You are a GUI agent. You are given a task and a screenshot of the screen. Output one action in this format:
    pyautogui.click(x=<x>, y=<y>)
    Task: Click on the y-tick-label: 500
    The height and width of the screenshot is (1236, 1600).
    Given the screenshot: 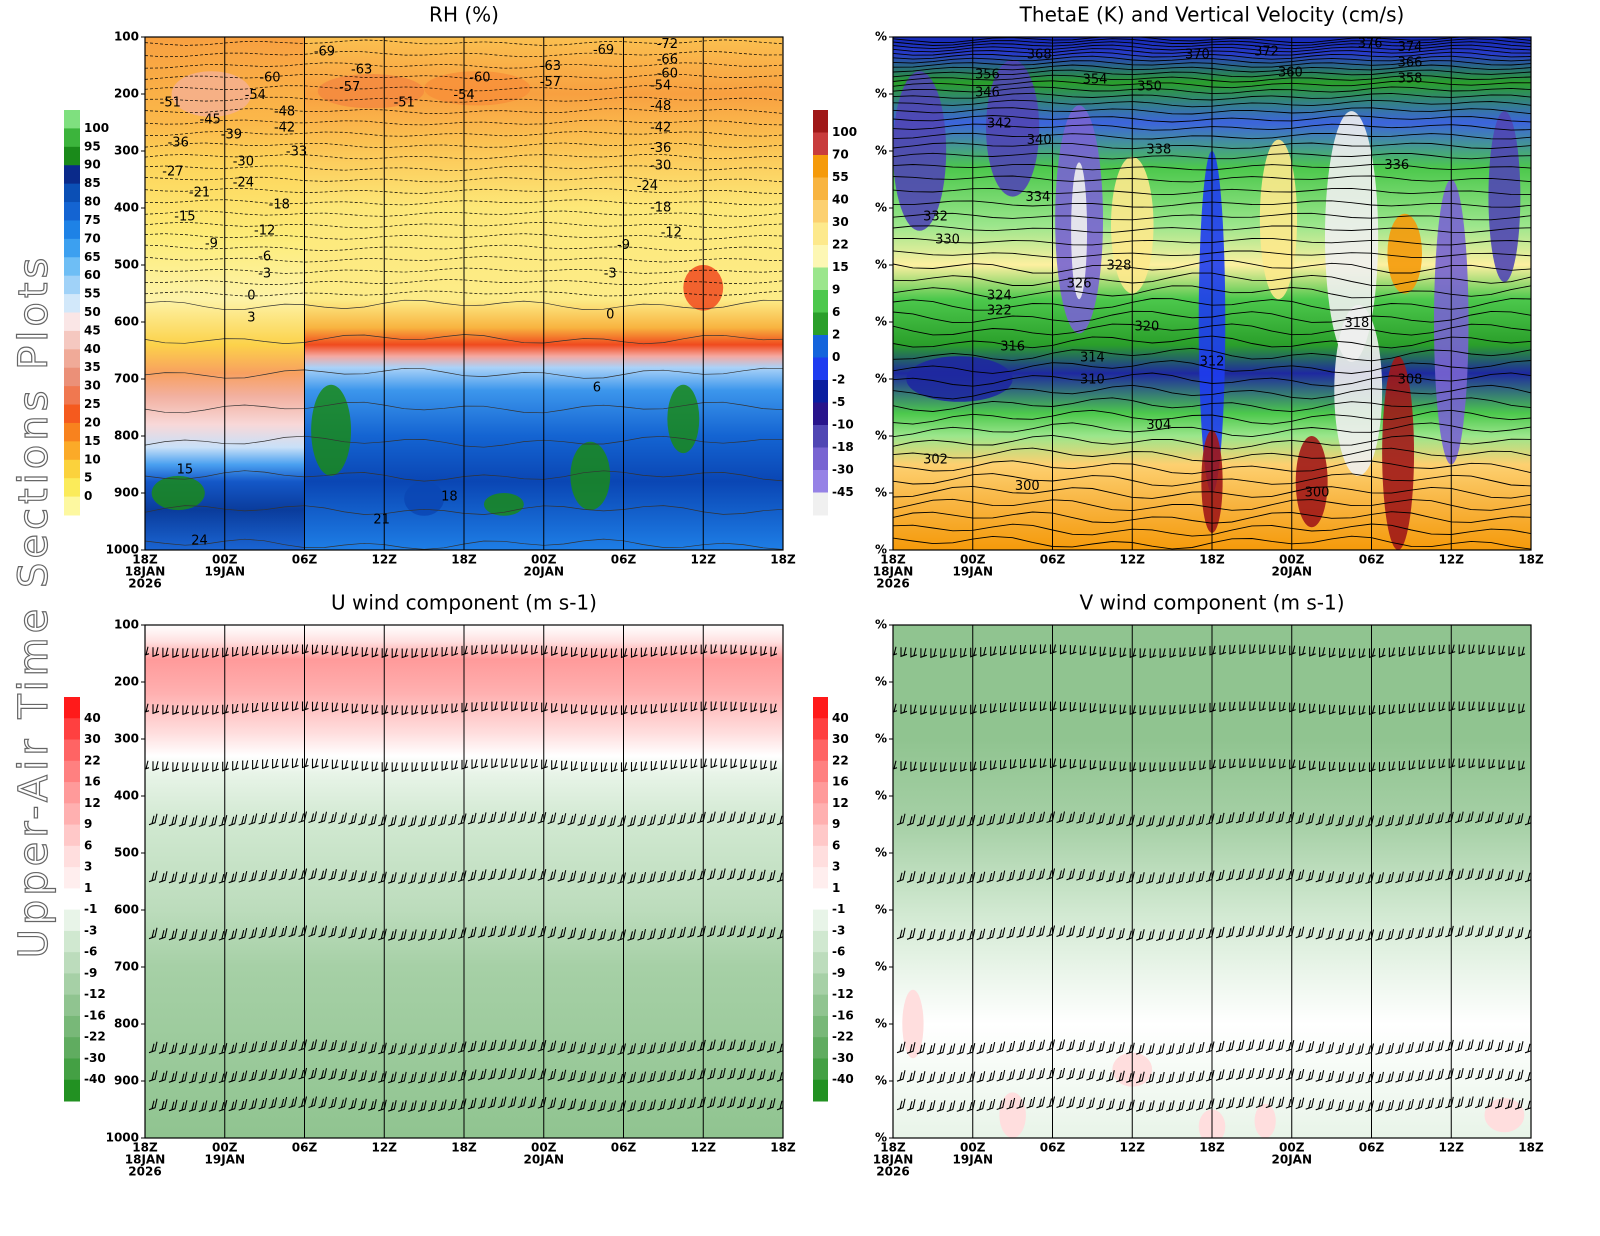 What is the action you would take?
    pyautogui.click(x=126, y=853)
    